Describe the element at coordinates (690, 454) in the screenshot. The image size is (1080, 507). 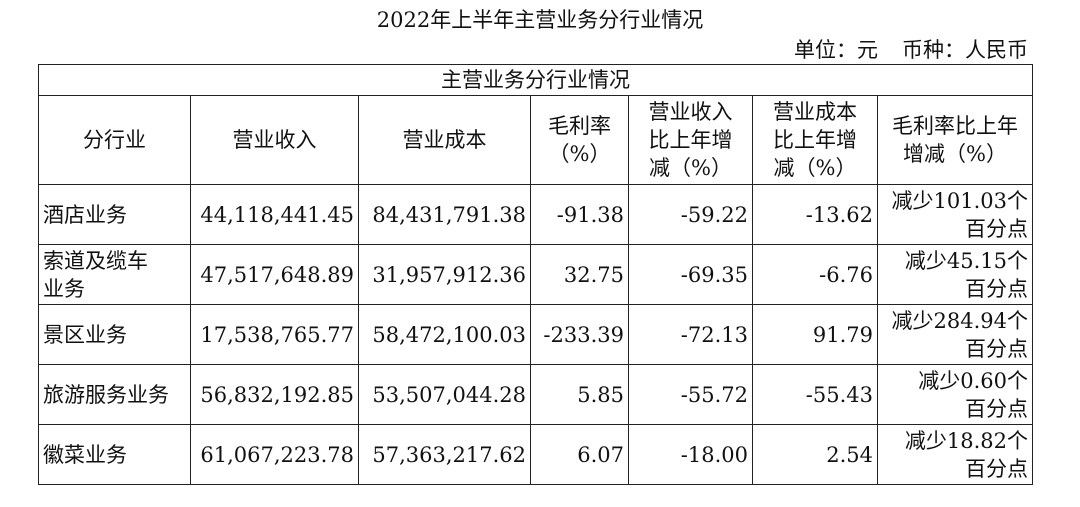
I see `value-cell: -18.00` at that location.